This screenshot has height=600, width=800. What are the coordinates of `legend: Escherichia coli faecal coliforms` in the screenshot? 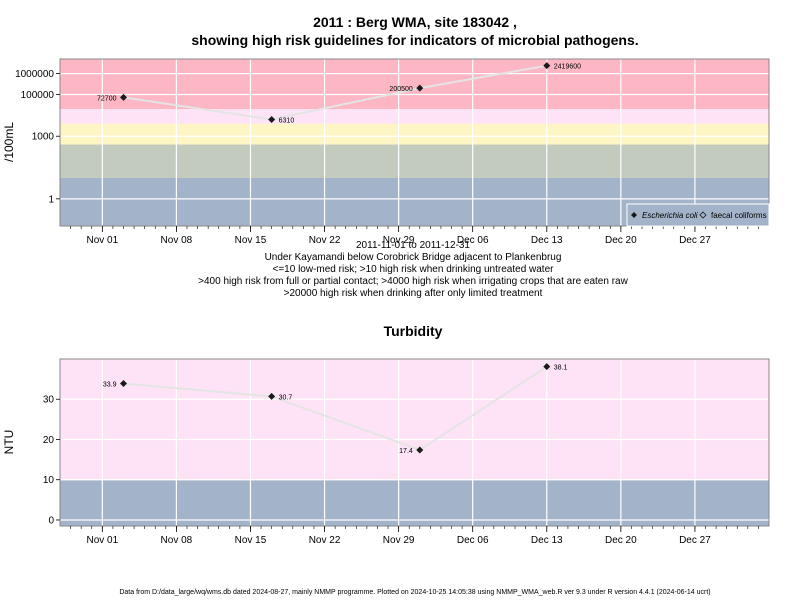 It's located at (698, 215).